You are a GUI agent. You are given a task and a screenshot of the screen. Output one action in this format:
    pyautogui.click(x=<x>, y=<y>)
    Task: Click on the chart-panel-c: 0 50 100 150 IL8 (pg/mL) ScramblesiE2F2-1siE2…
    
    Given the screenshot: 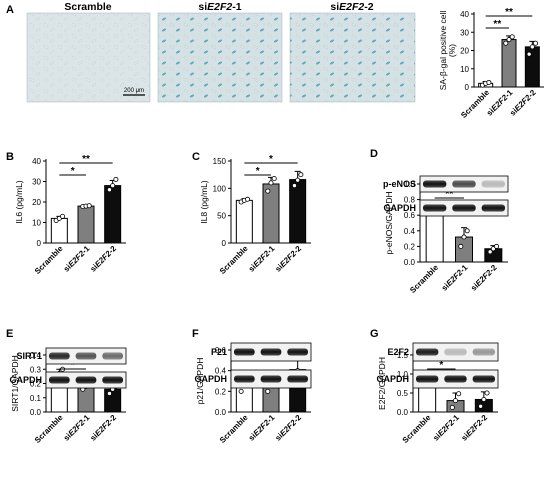 What is the action you would take?
    pyautogui.click(x=255, y=215)
    